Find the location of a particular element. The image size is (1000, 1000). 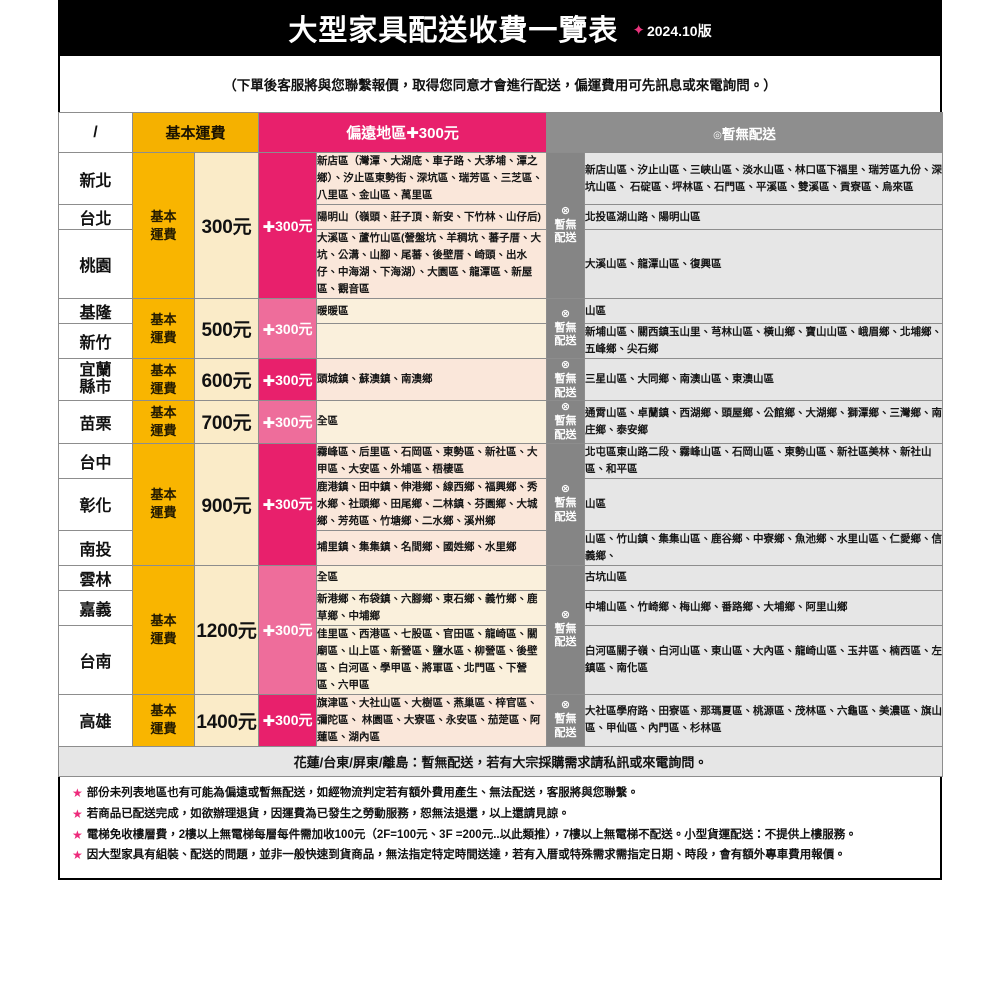

table-row: 台北 陽明山（嶺頭、莊子頂、新安、下竹林、山仔后) 北投區湖山路、陽明山區 is located at coordinates (501, 217).